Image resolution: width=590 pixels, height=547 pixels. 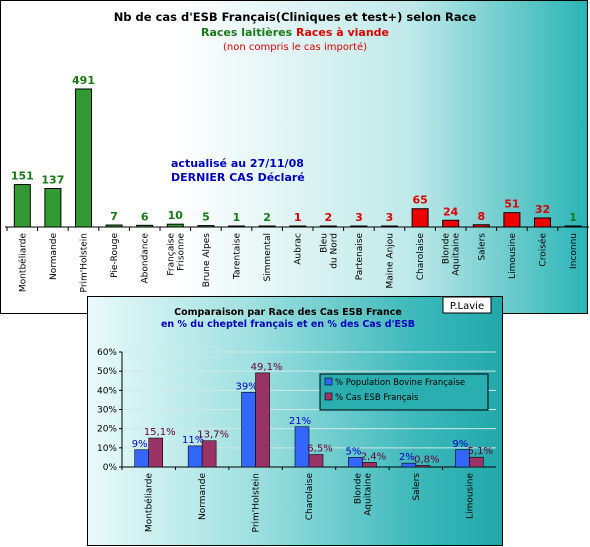 I want to click on legend-entry-0: % Population Bovine Française, so click(x=400, y=383).